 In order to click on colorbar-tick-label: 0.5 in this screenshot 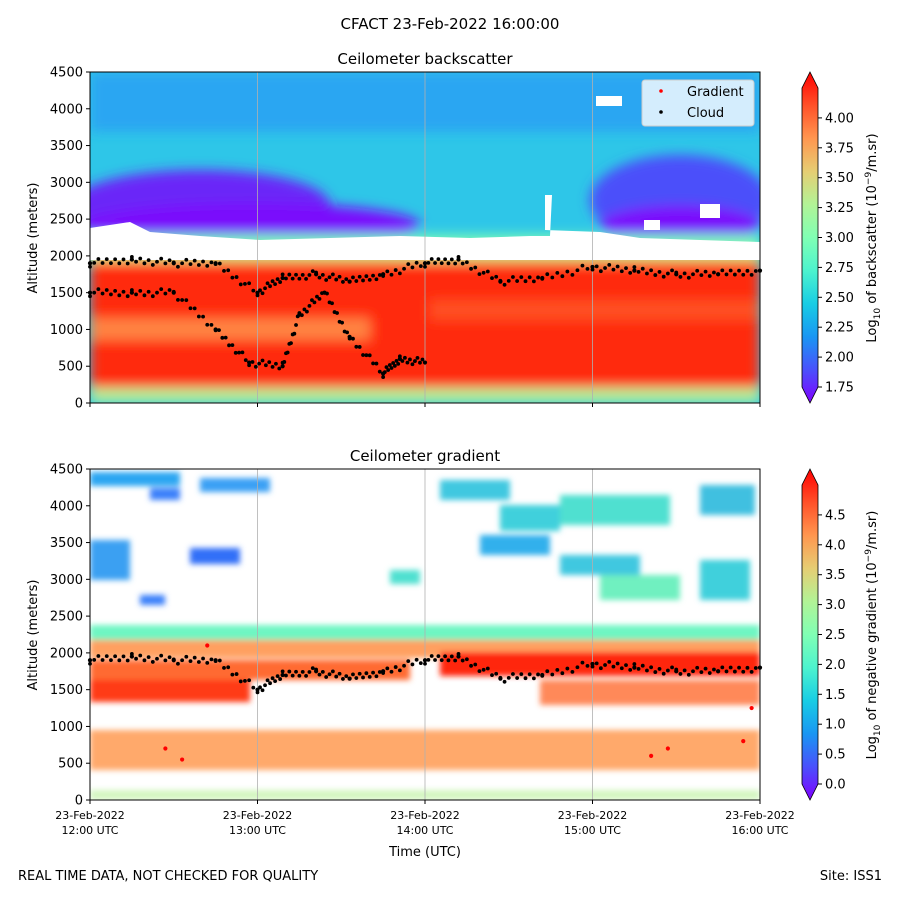, I will do `click(835, 755)`.